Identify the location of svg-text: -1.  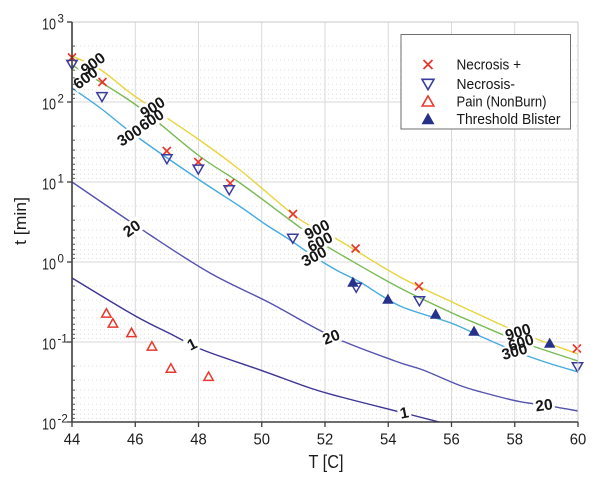
(63, 340).